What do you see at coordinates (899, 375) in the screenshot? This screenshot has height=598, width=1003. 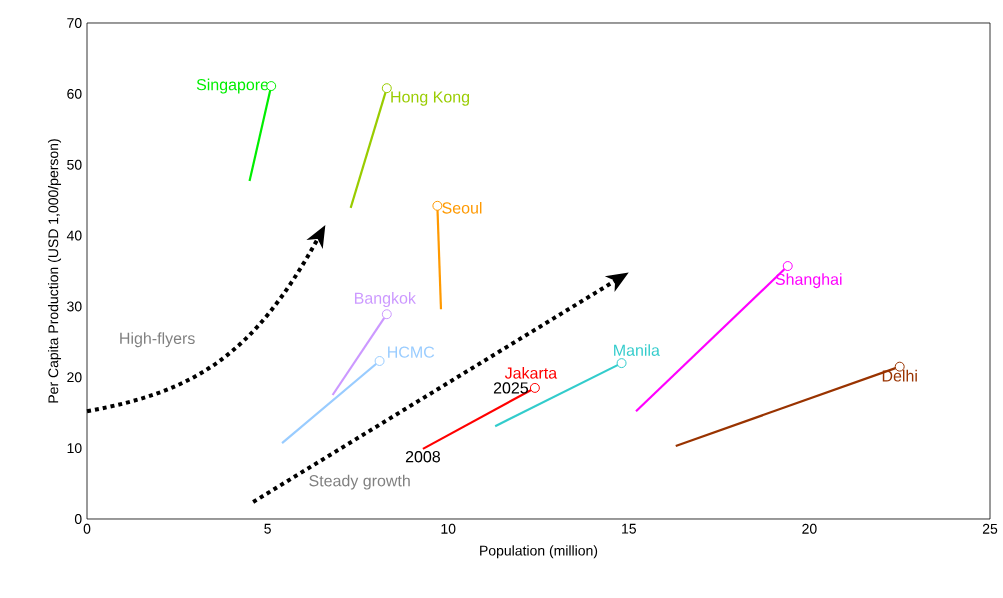 I see `series-label: Delhi` at bounding box center [899, 375].